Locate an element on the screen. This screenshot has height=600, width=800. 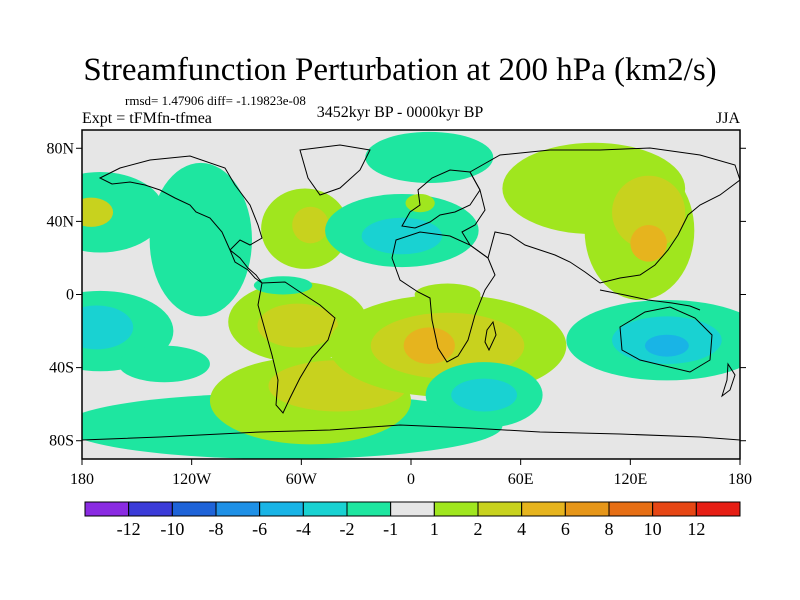
lat-tick-label: 40N is located at coordinates (60, 221).